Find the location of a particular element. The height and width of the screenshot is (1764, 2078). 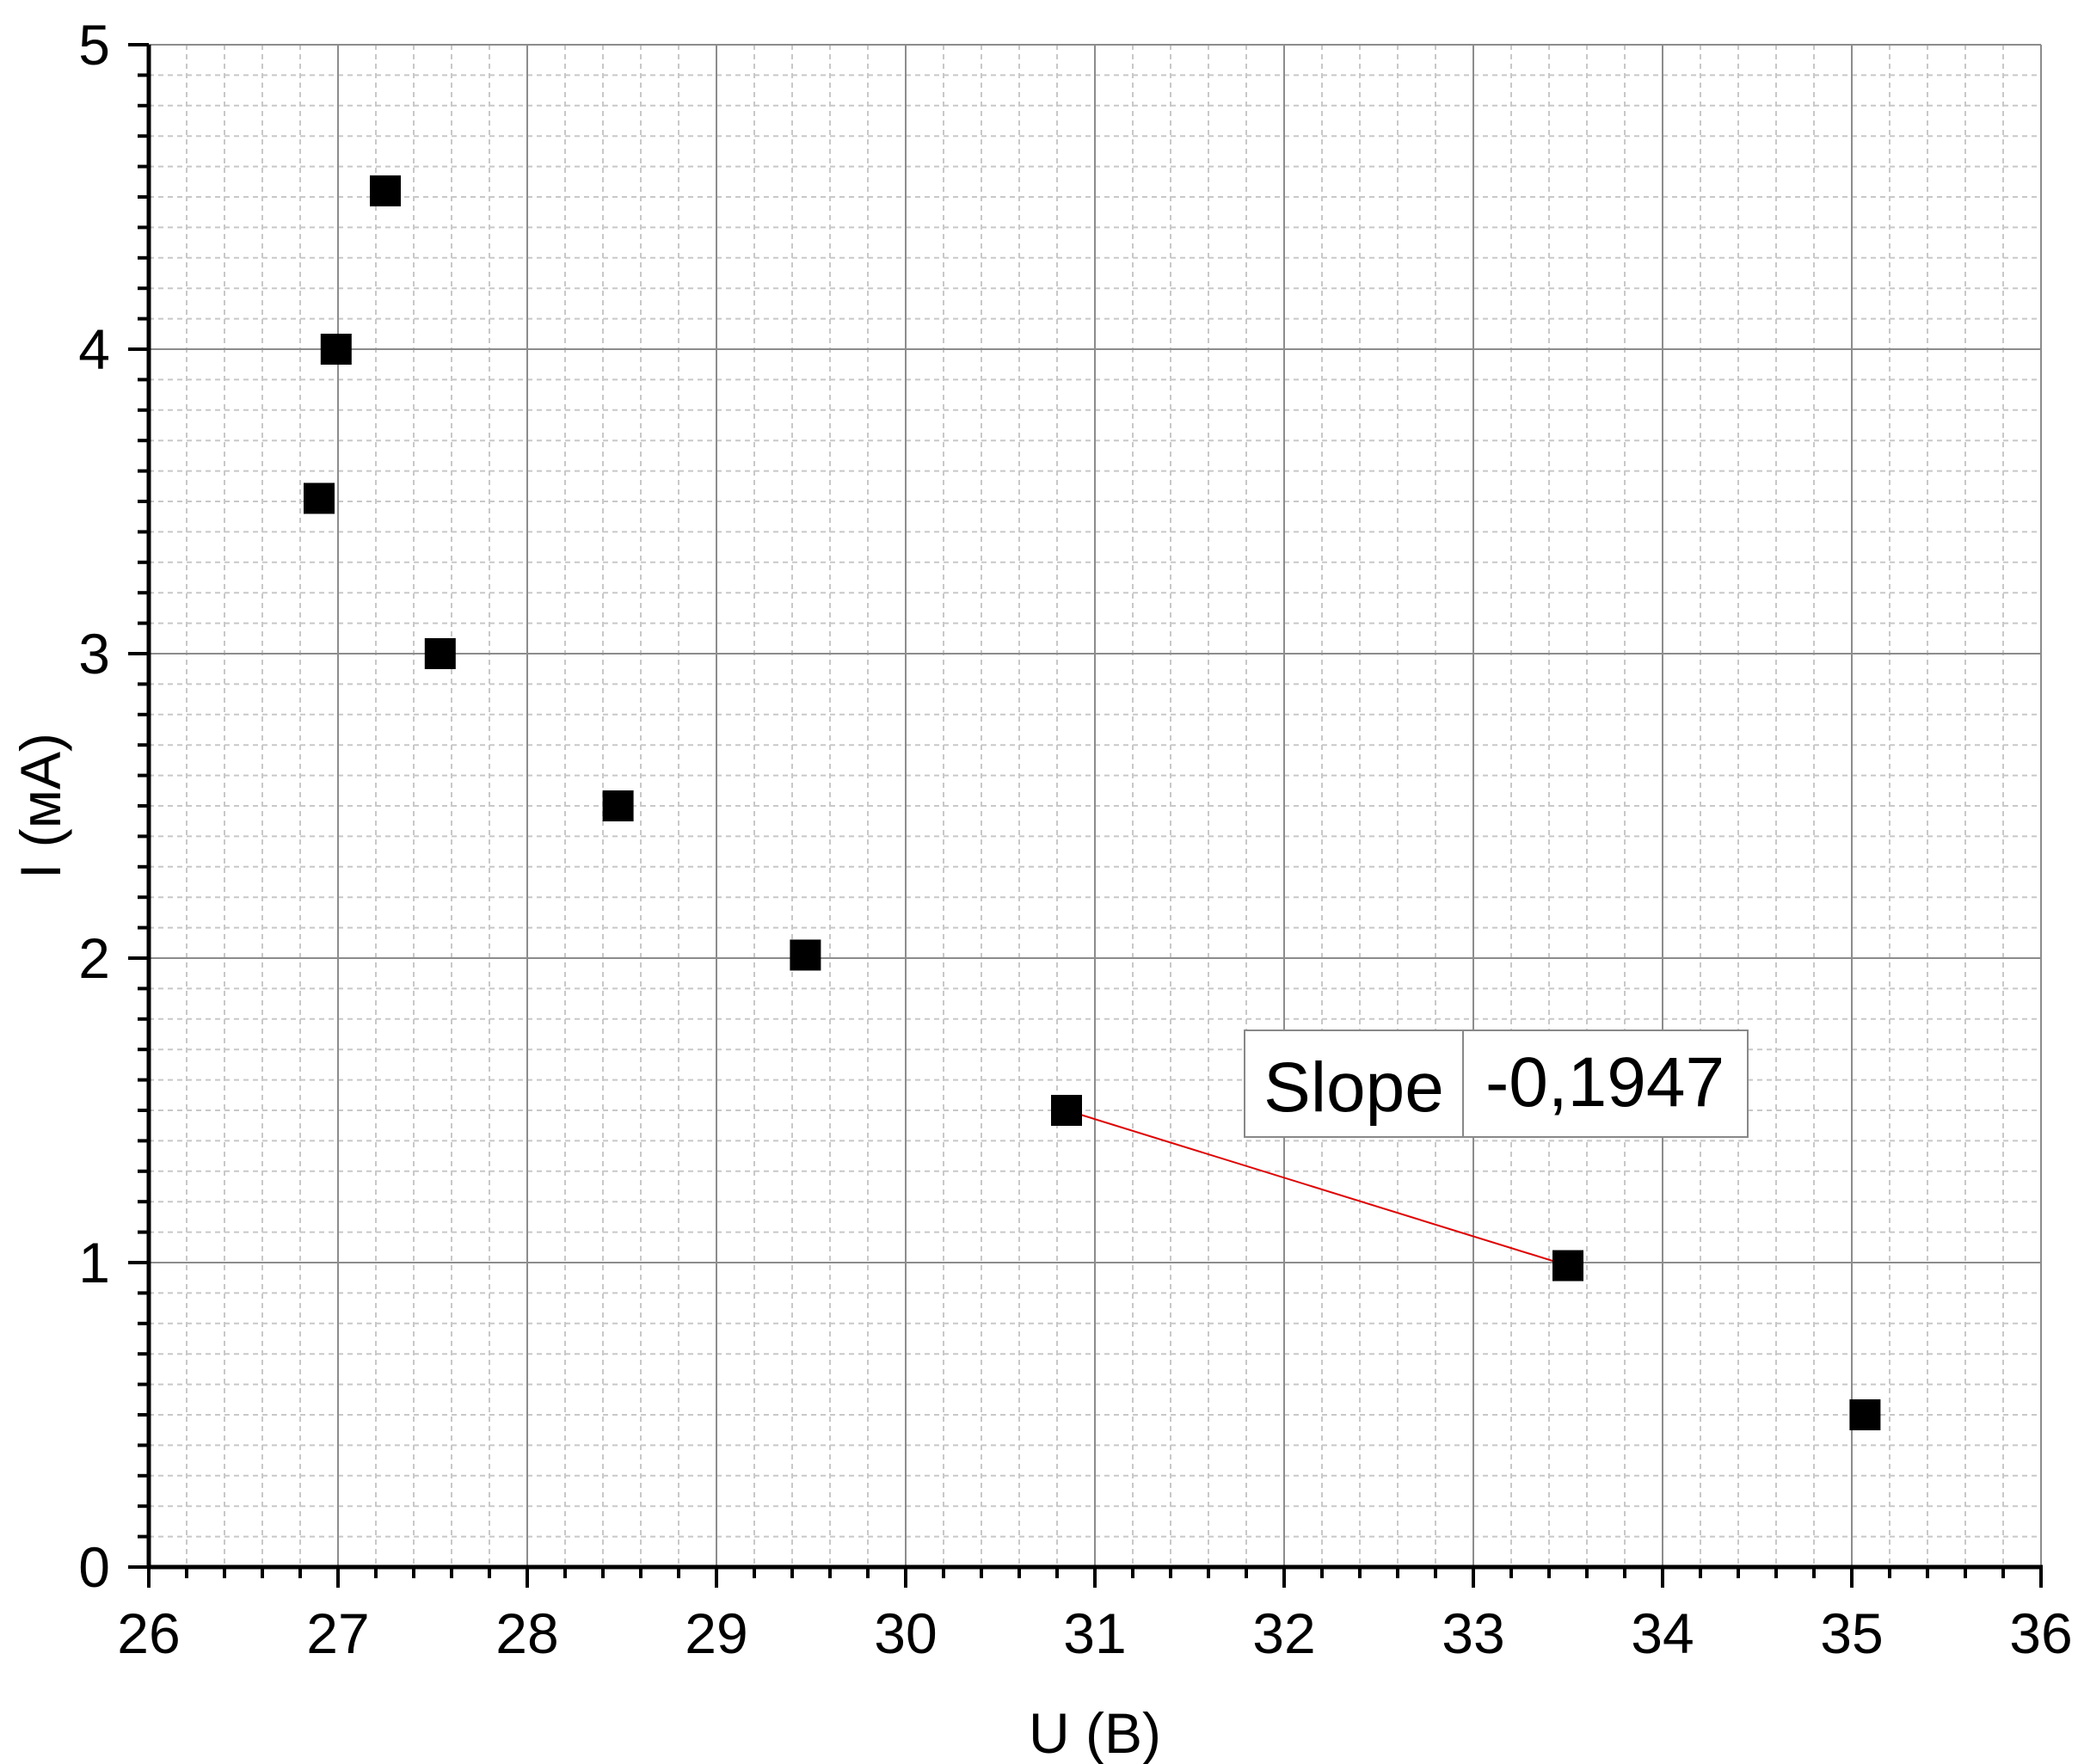

x-tick-labels: 26 27 28 29 30 31 32 33 34 35 36 is located at coordinates (1094, 1633).